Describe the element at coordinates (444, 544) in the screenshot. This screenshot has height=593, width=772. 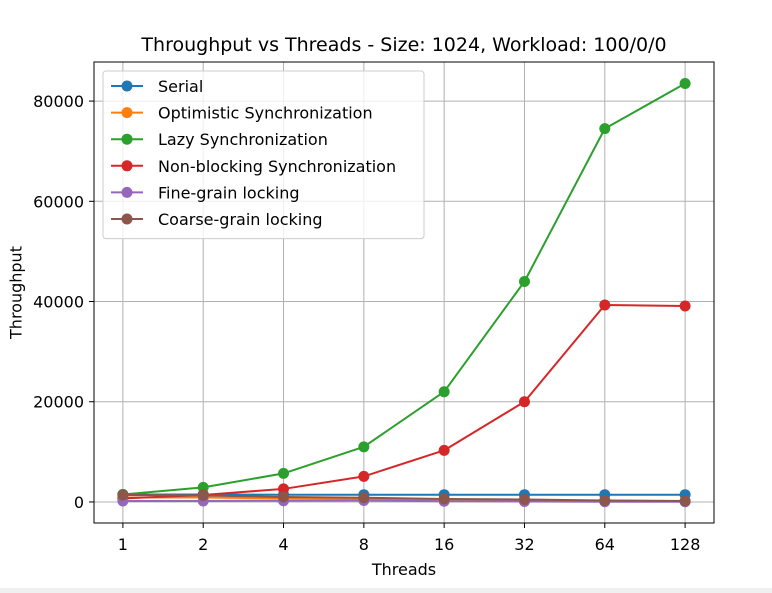
I see `x-tick-label: 16` at that location.